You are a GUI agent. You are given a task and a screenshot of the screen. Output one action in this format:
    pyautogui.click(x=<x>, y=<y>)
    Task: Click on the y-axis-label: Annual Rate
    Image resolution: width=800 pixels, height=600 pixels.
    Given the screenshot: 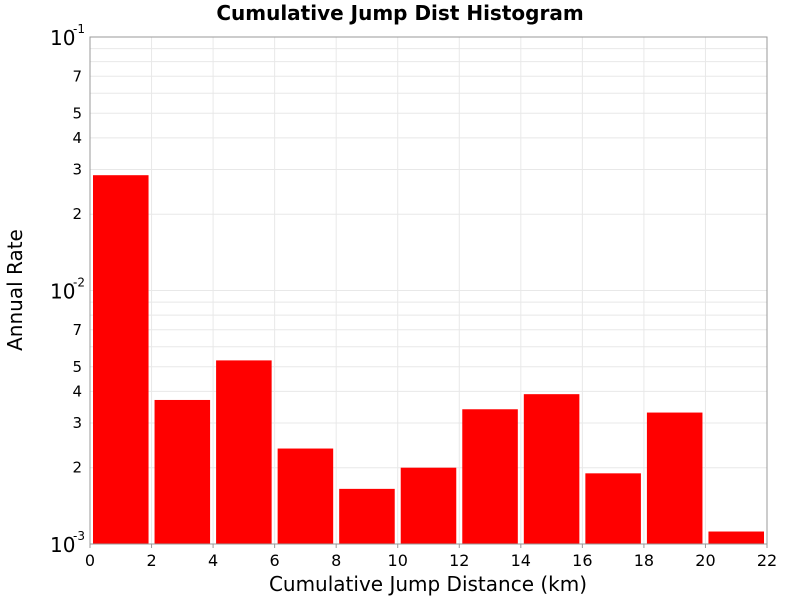 What is the action you would take?
    pyautogui.click(x=15, y=290)
    